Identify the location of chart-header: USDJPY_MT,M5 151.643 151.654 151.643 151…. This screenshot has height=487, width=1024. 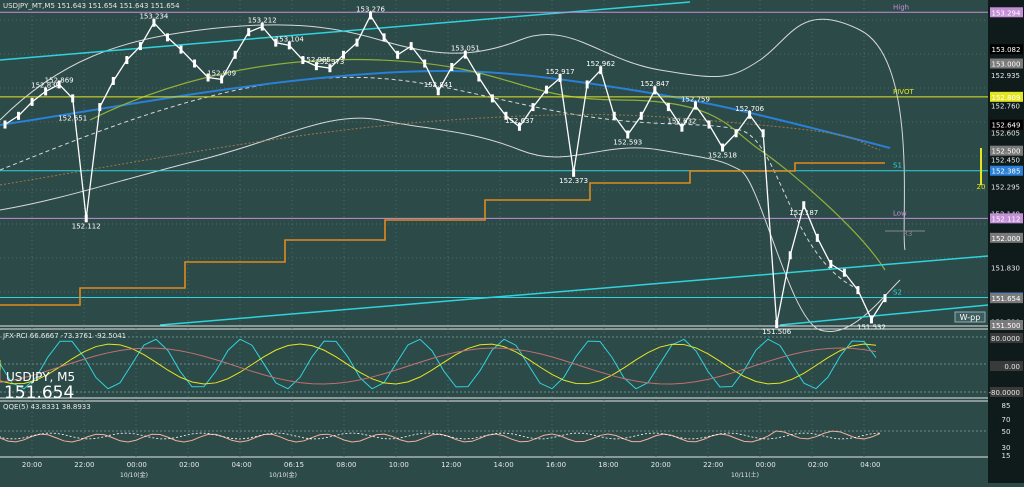
(91, 6).